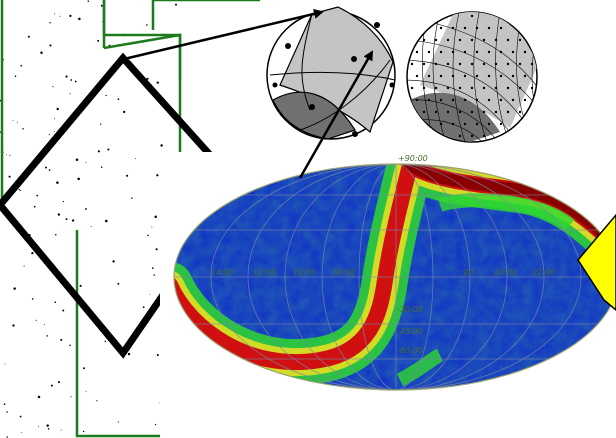 Image resolution: width=616 pixels, height=438 pixels. Describe the element at coordinates (410, 309) in the screenshot. I see `dec-label-1: -30:00` at that location.